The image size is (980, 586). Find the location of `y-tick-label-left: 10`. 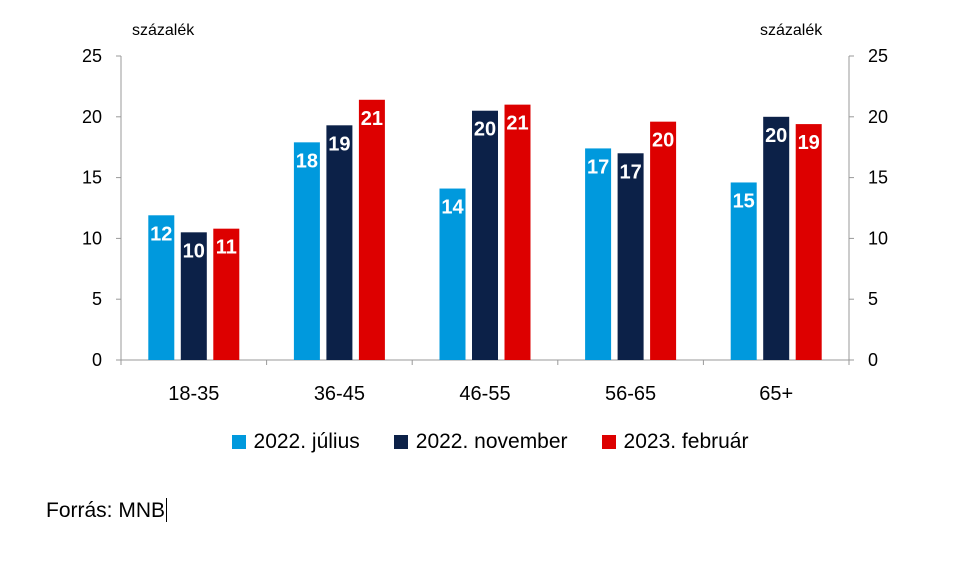

y-tick-label-left: 10 is located at coordinates (92, 238).